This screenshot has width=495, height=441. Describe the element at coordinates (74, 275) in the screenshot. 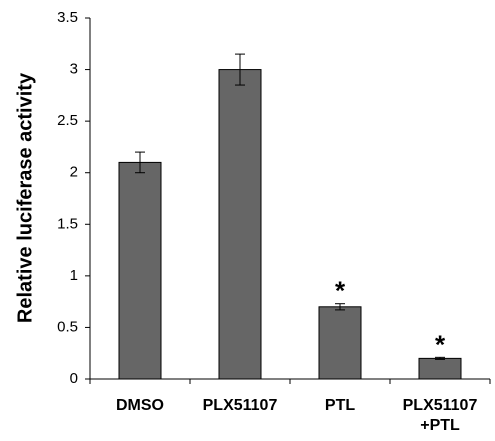

I see `y-tick-label: 1` at that location.